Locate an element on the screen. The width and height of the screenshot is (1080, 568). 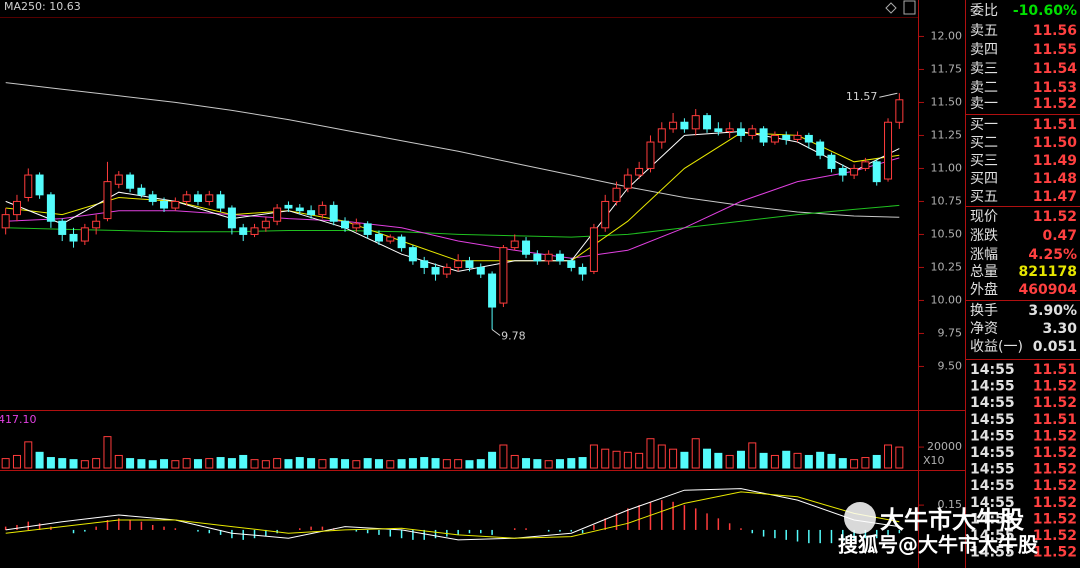
quote-label: 卖二 is located at coordinates (984, 88).